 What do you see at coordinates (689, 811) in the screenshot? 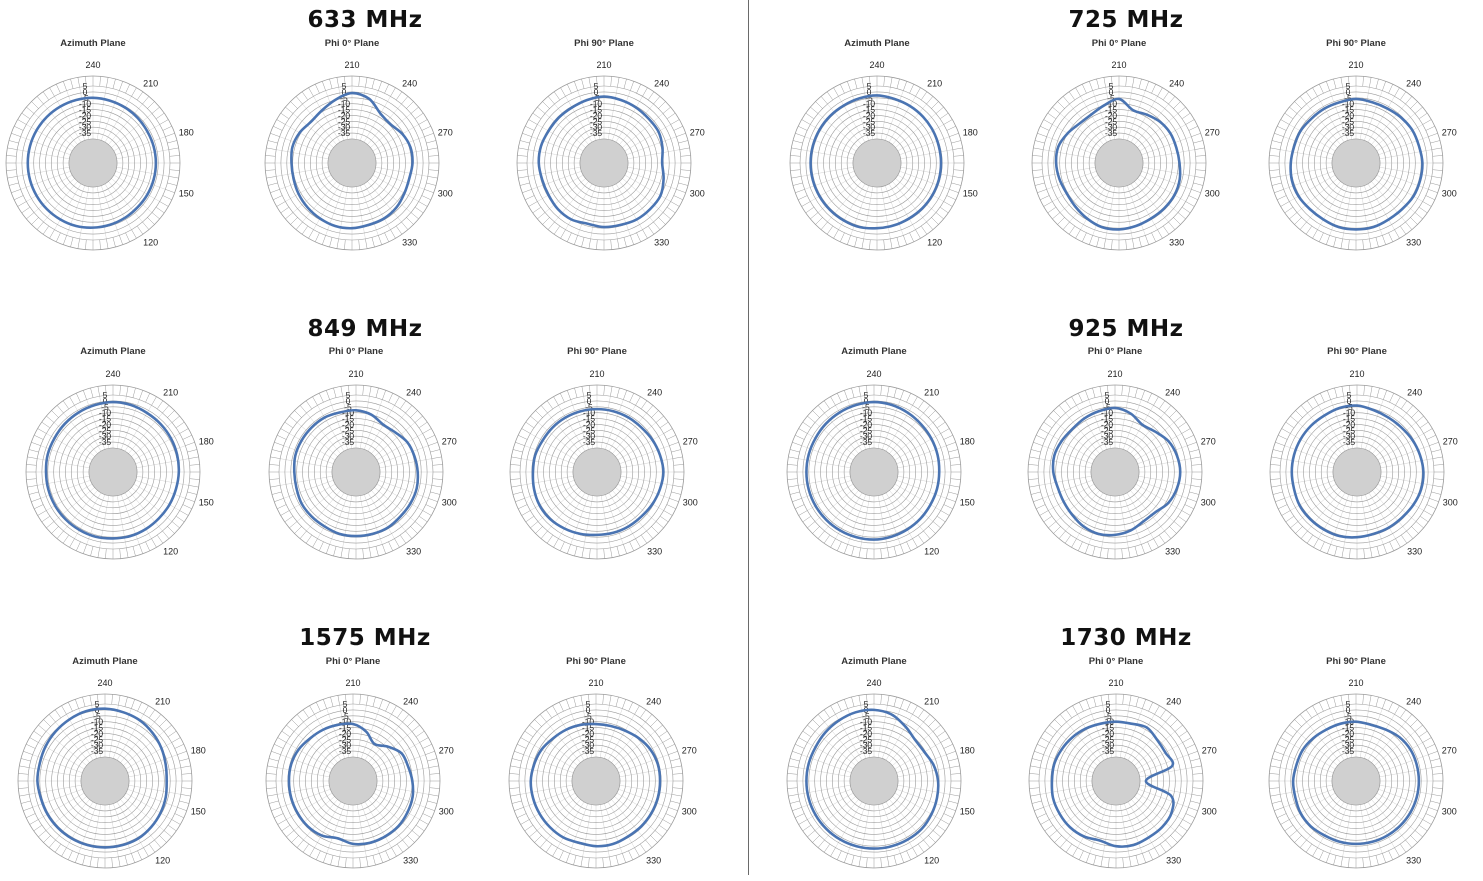
I see `angle-tick-label: 300` at bounding box center [689, 811].